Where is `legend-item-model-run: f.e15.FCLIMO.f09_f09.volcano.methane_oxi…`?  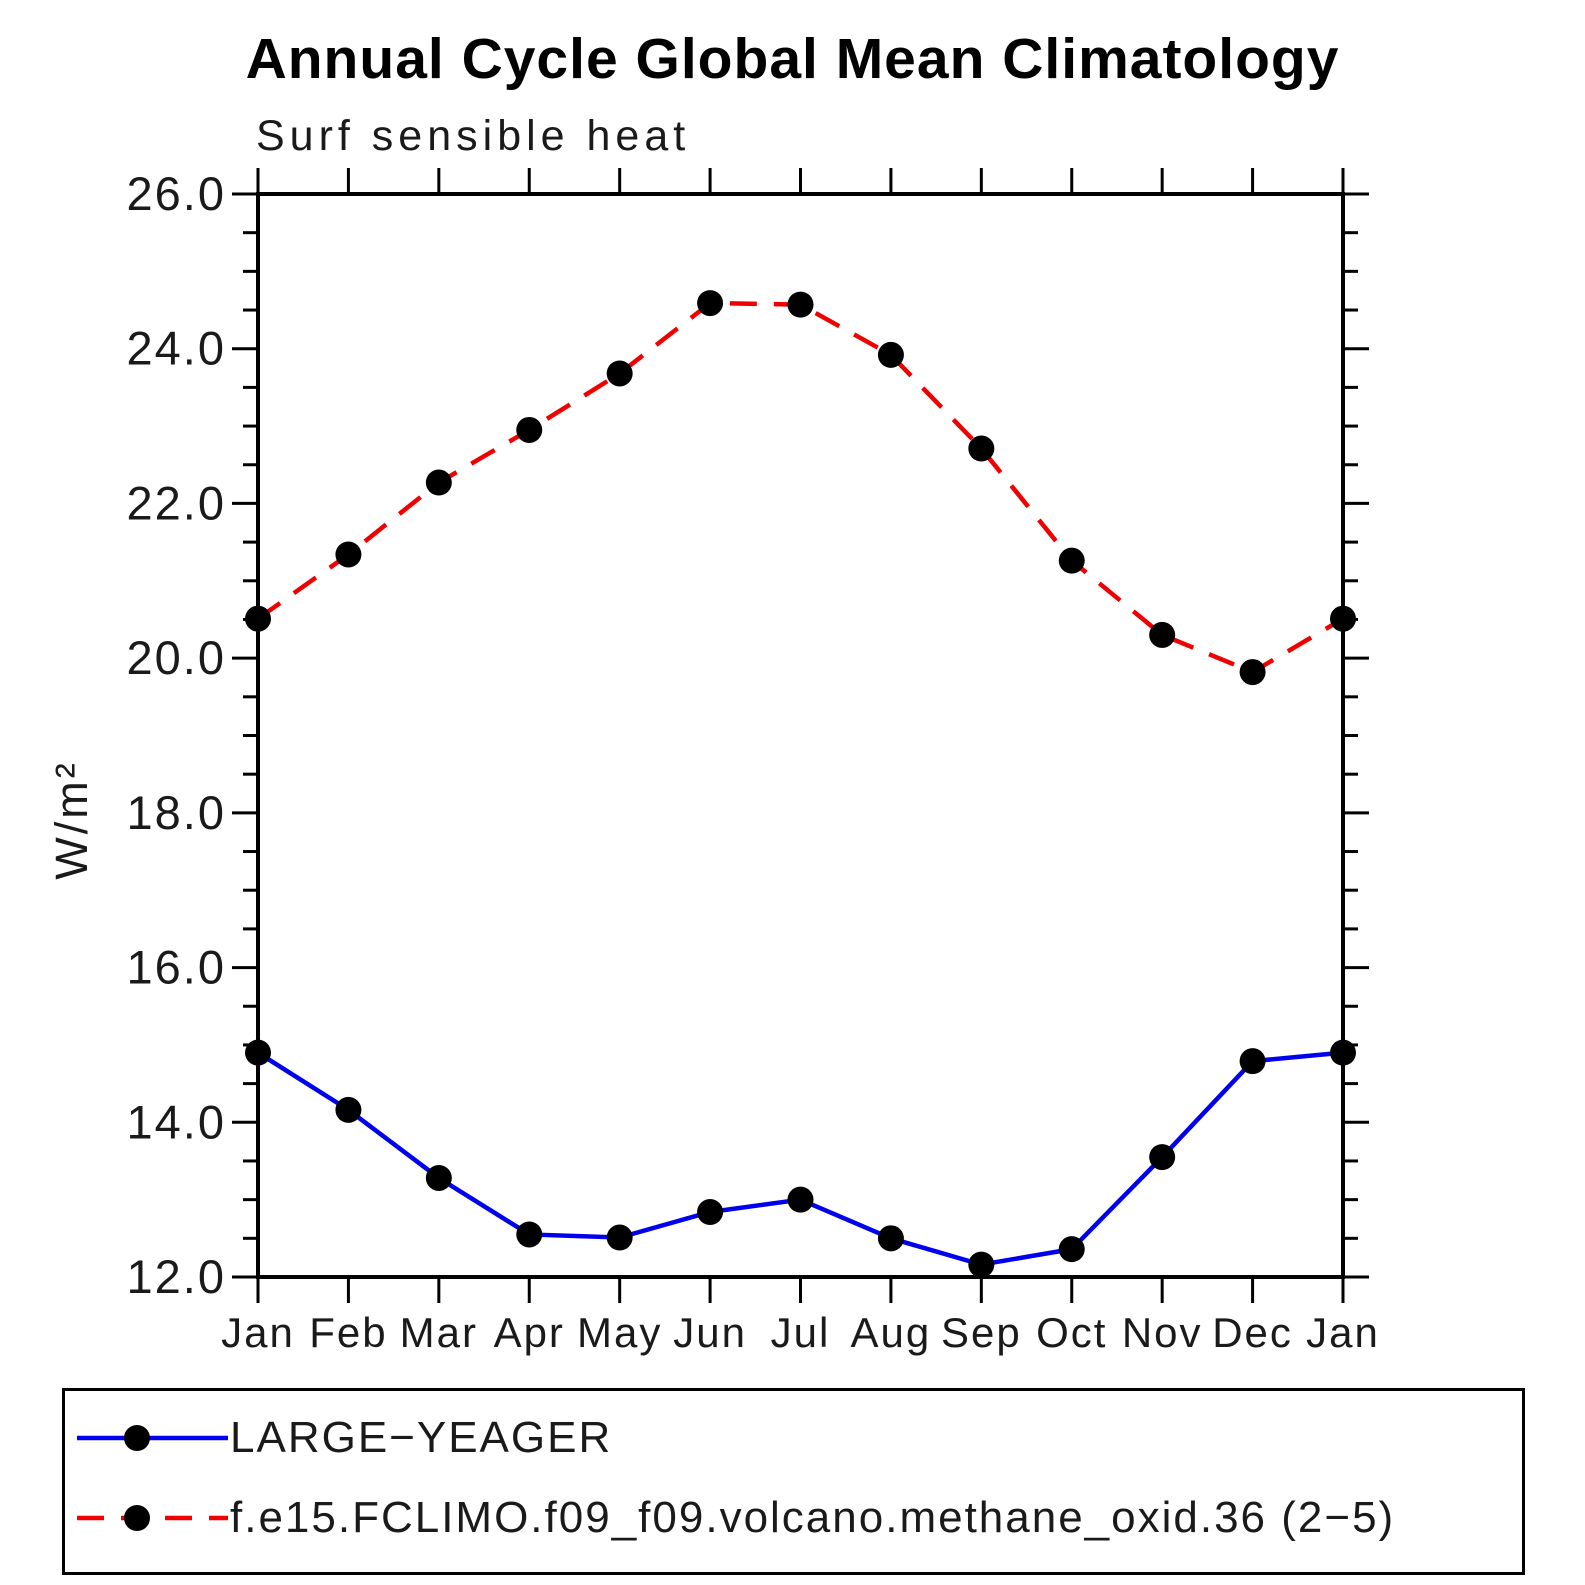
legend-item-model-run: f.e15.FCLIMO.f09_f09.volcano.methane_oxi… is located at coordinates (735, 1518).